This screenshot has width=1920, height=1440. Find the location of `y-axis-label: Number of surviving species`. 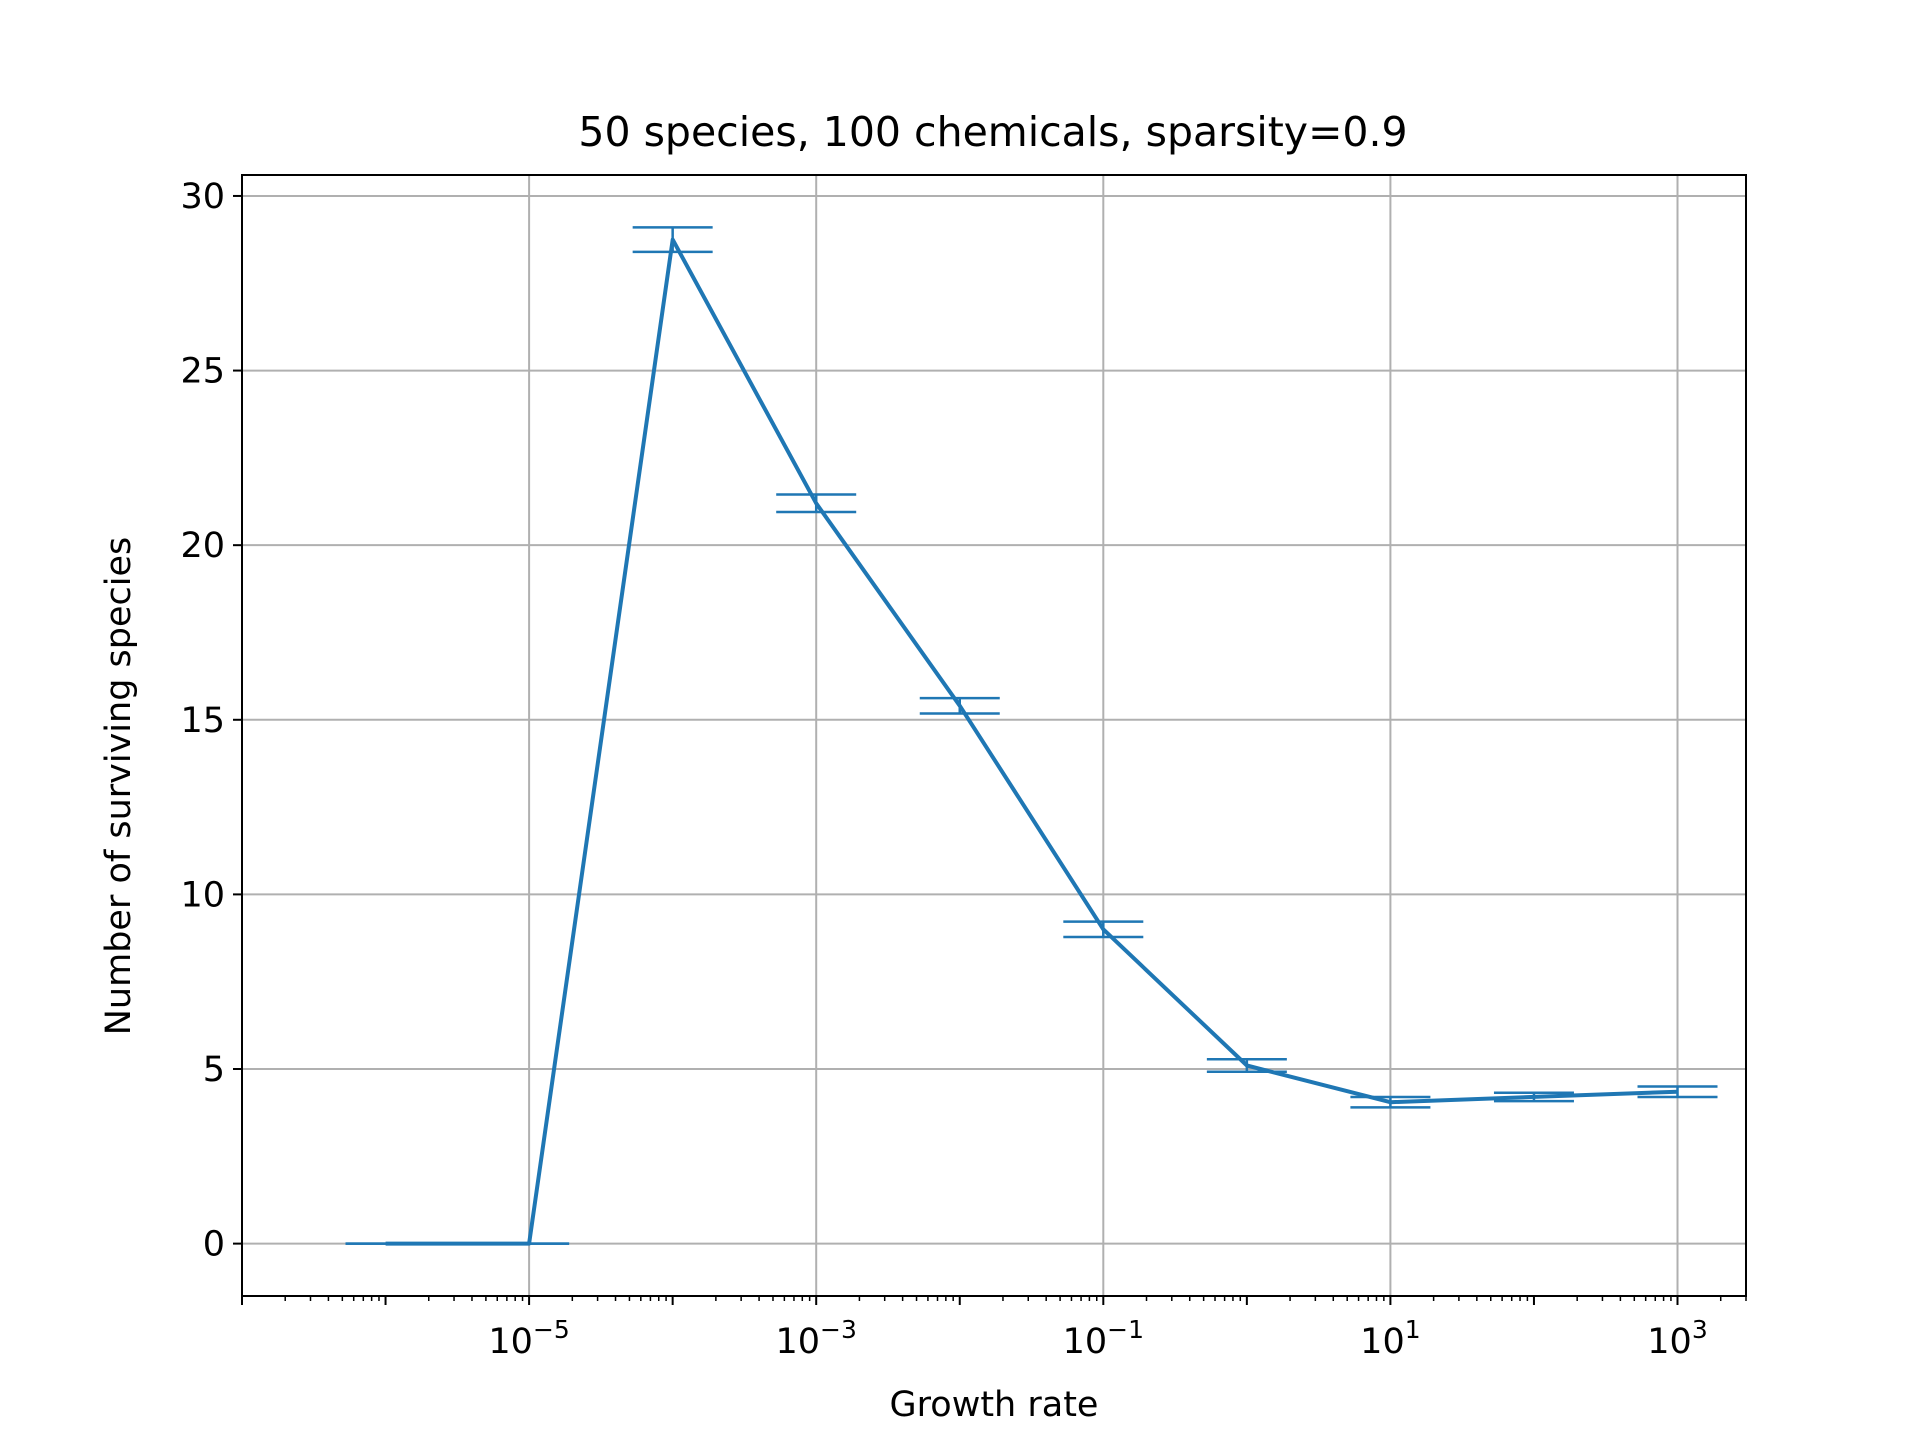

y-axis-label: Number of surviving species is located at coordinates (119, 786).